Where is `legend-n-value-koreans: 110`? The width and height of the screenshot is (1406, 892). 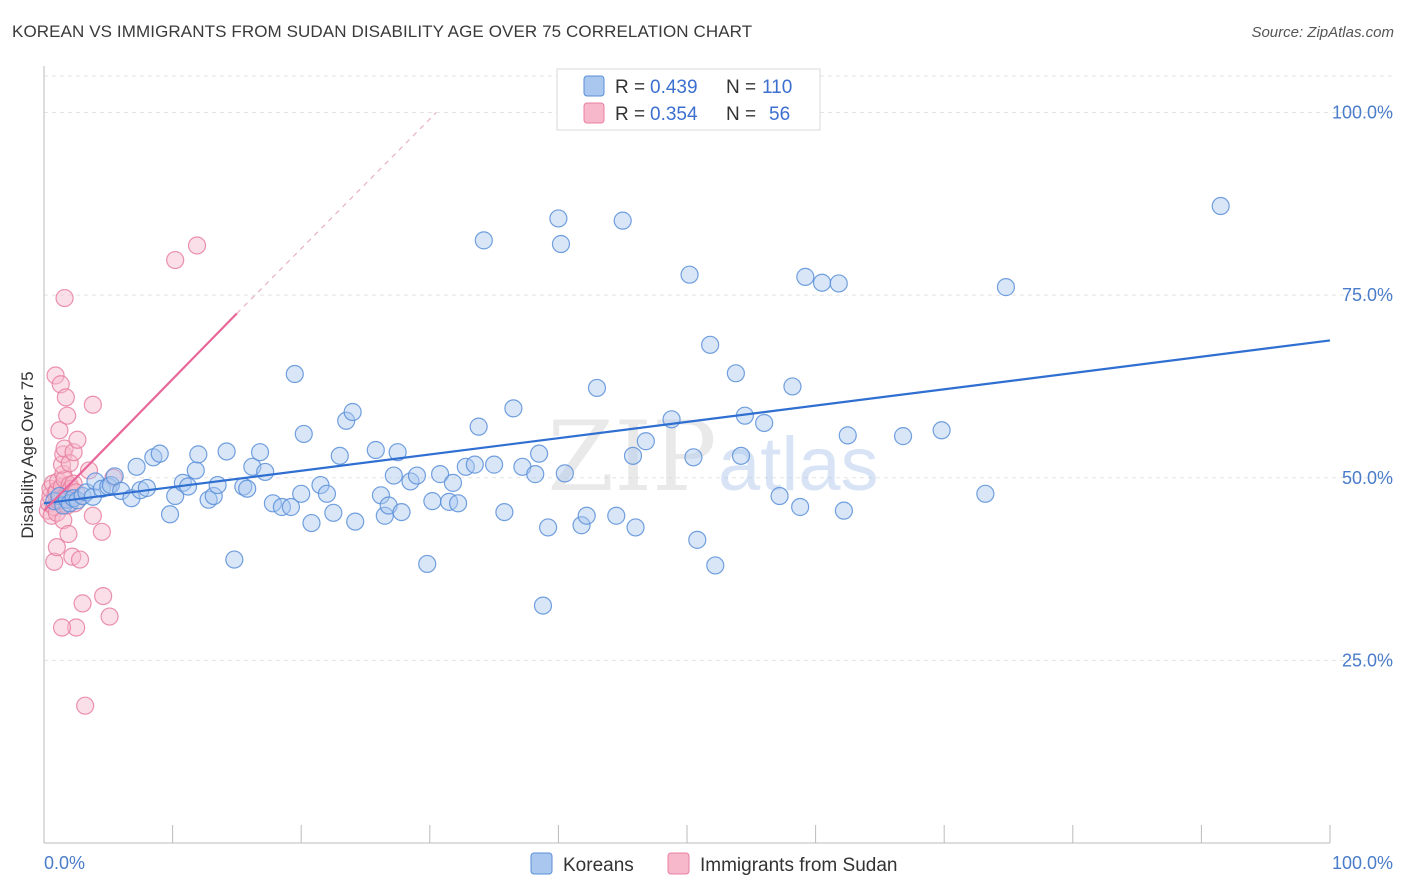 legend-n-value-koreans: 110 is located at coordinates (777, 87).